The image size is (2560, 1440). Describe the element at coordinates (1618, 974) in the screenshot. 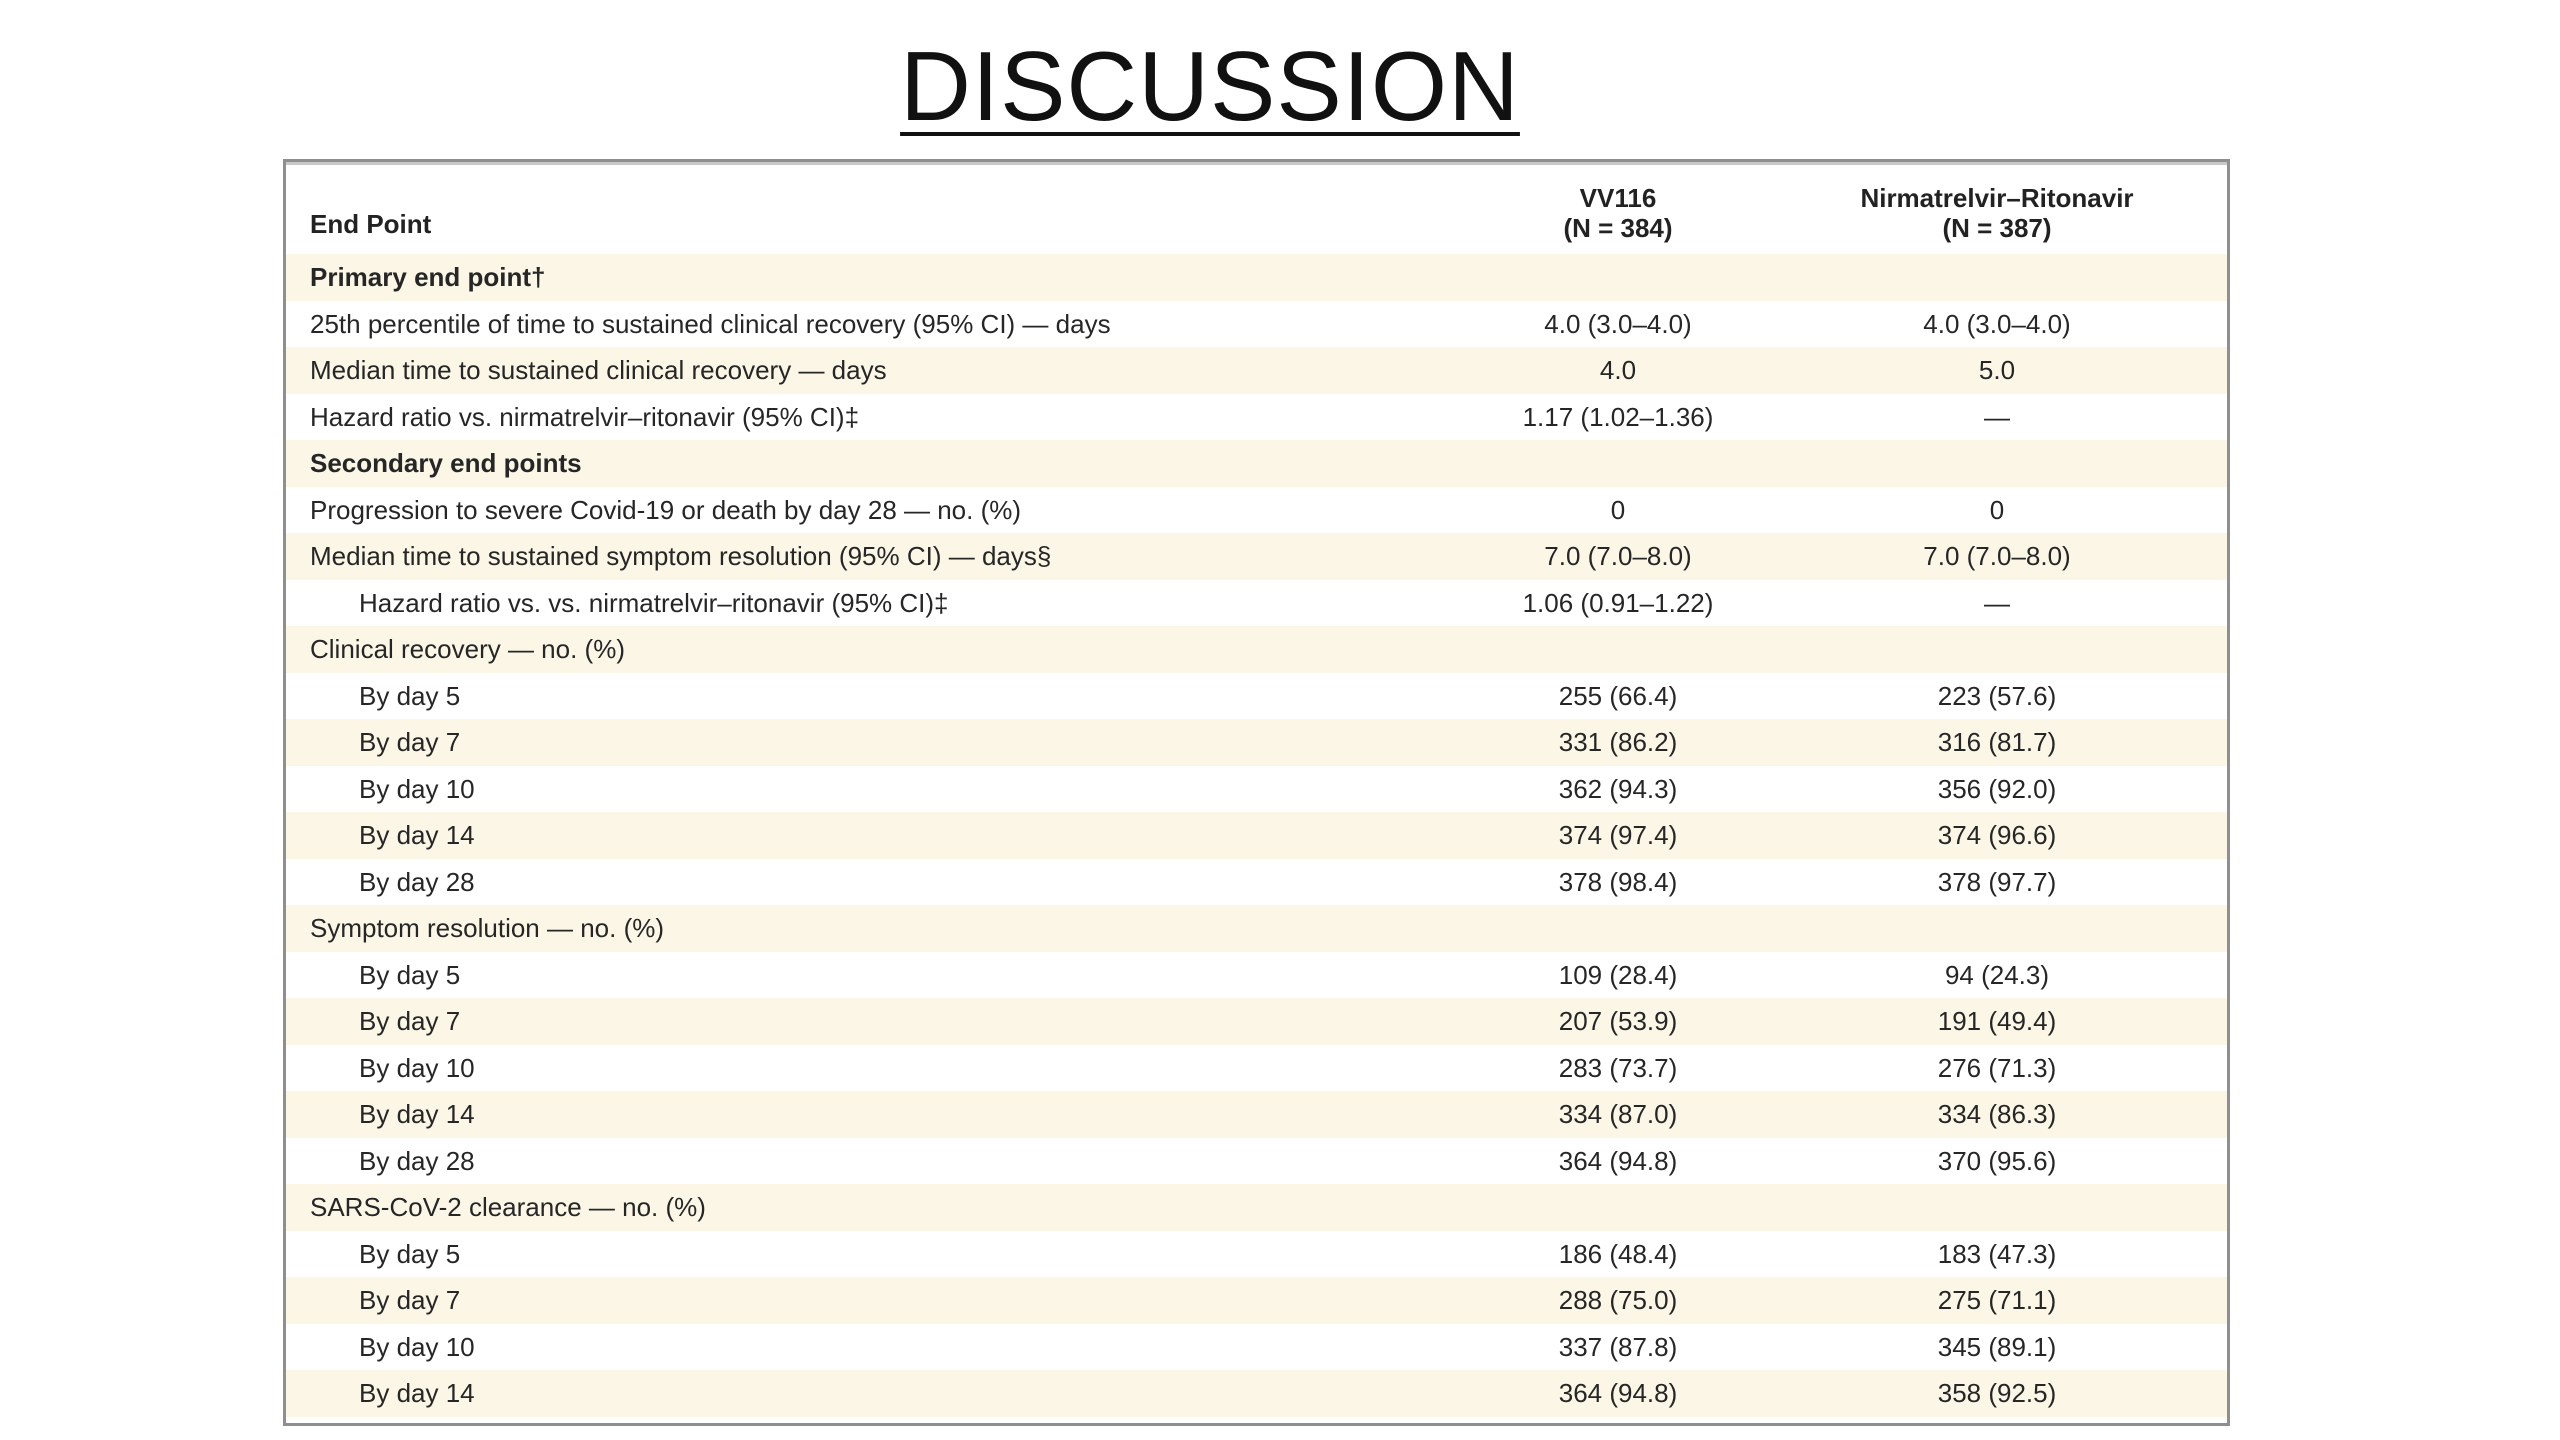

I see `row-value-vv116: 109 (28.4)` at that location.